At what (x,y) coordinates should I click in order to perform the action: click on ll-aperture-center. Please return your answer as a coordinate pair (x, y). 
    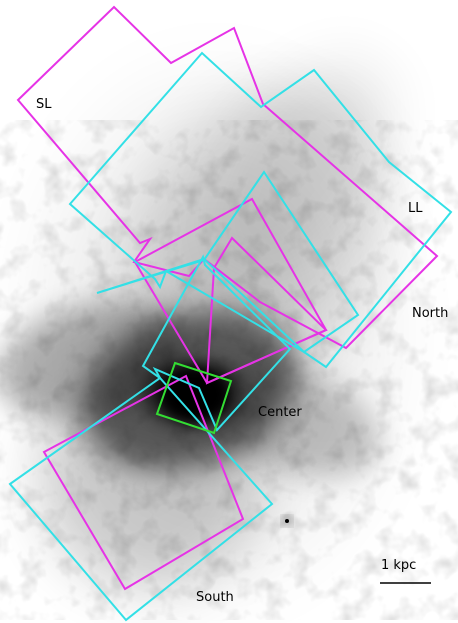
    Looking at the image, I should click on (216, 343).